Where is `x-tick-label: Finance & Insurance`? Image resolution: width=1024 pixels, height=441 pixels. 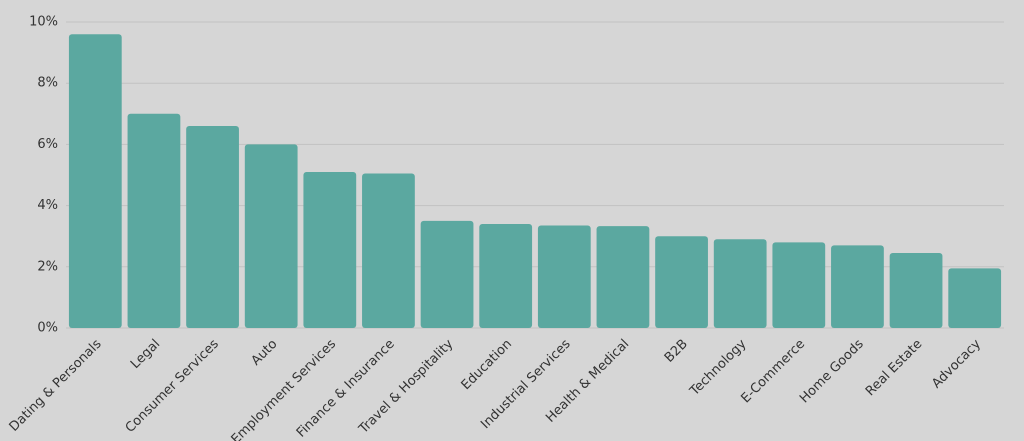
x-tick-label: Finance & Insurance is located at coordinates (346, 389).